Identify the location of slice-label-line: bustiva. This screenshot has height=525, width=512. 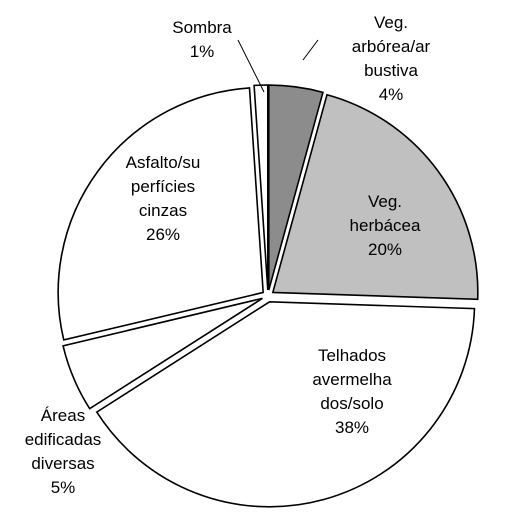
(391, 70).